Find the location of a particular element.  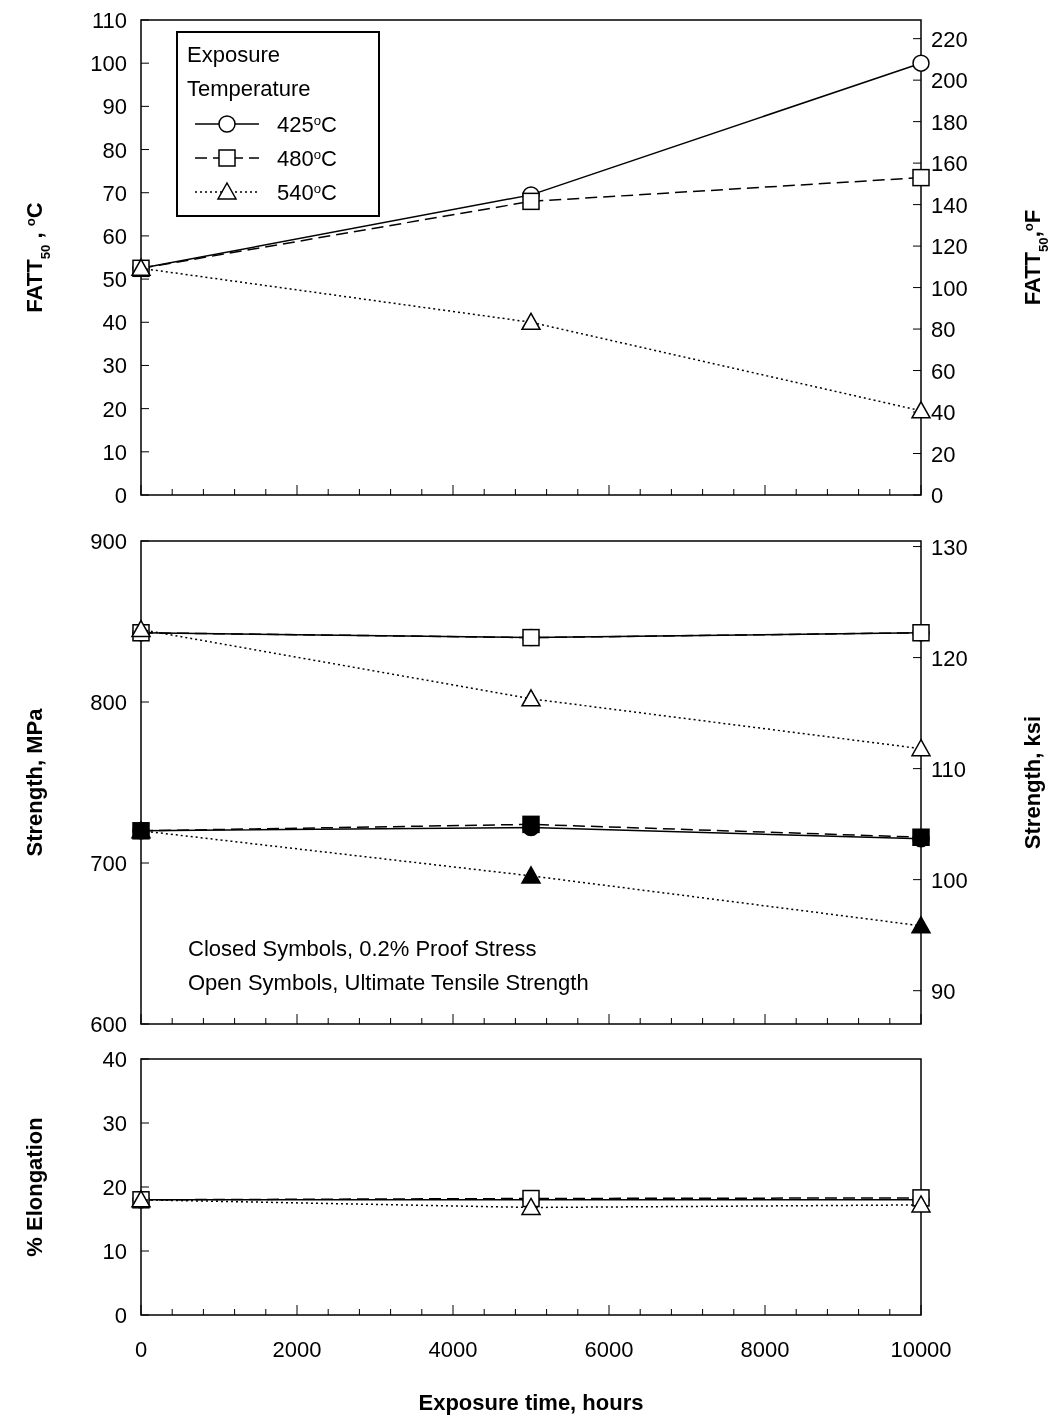

x-tick-label: 4000 is located at coordinates (453, 1349).